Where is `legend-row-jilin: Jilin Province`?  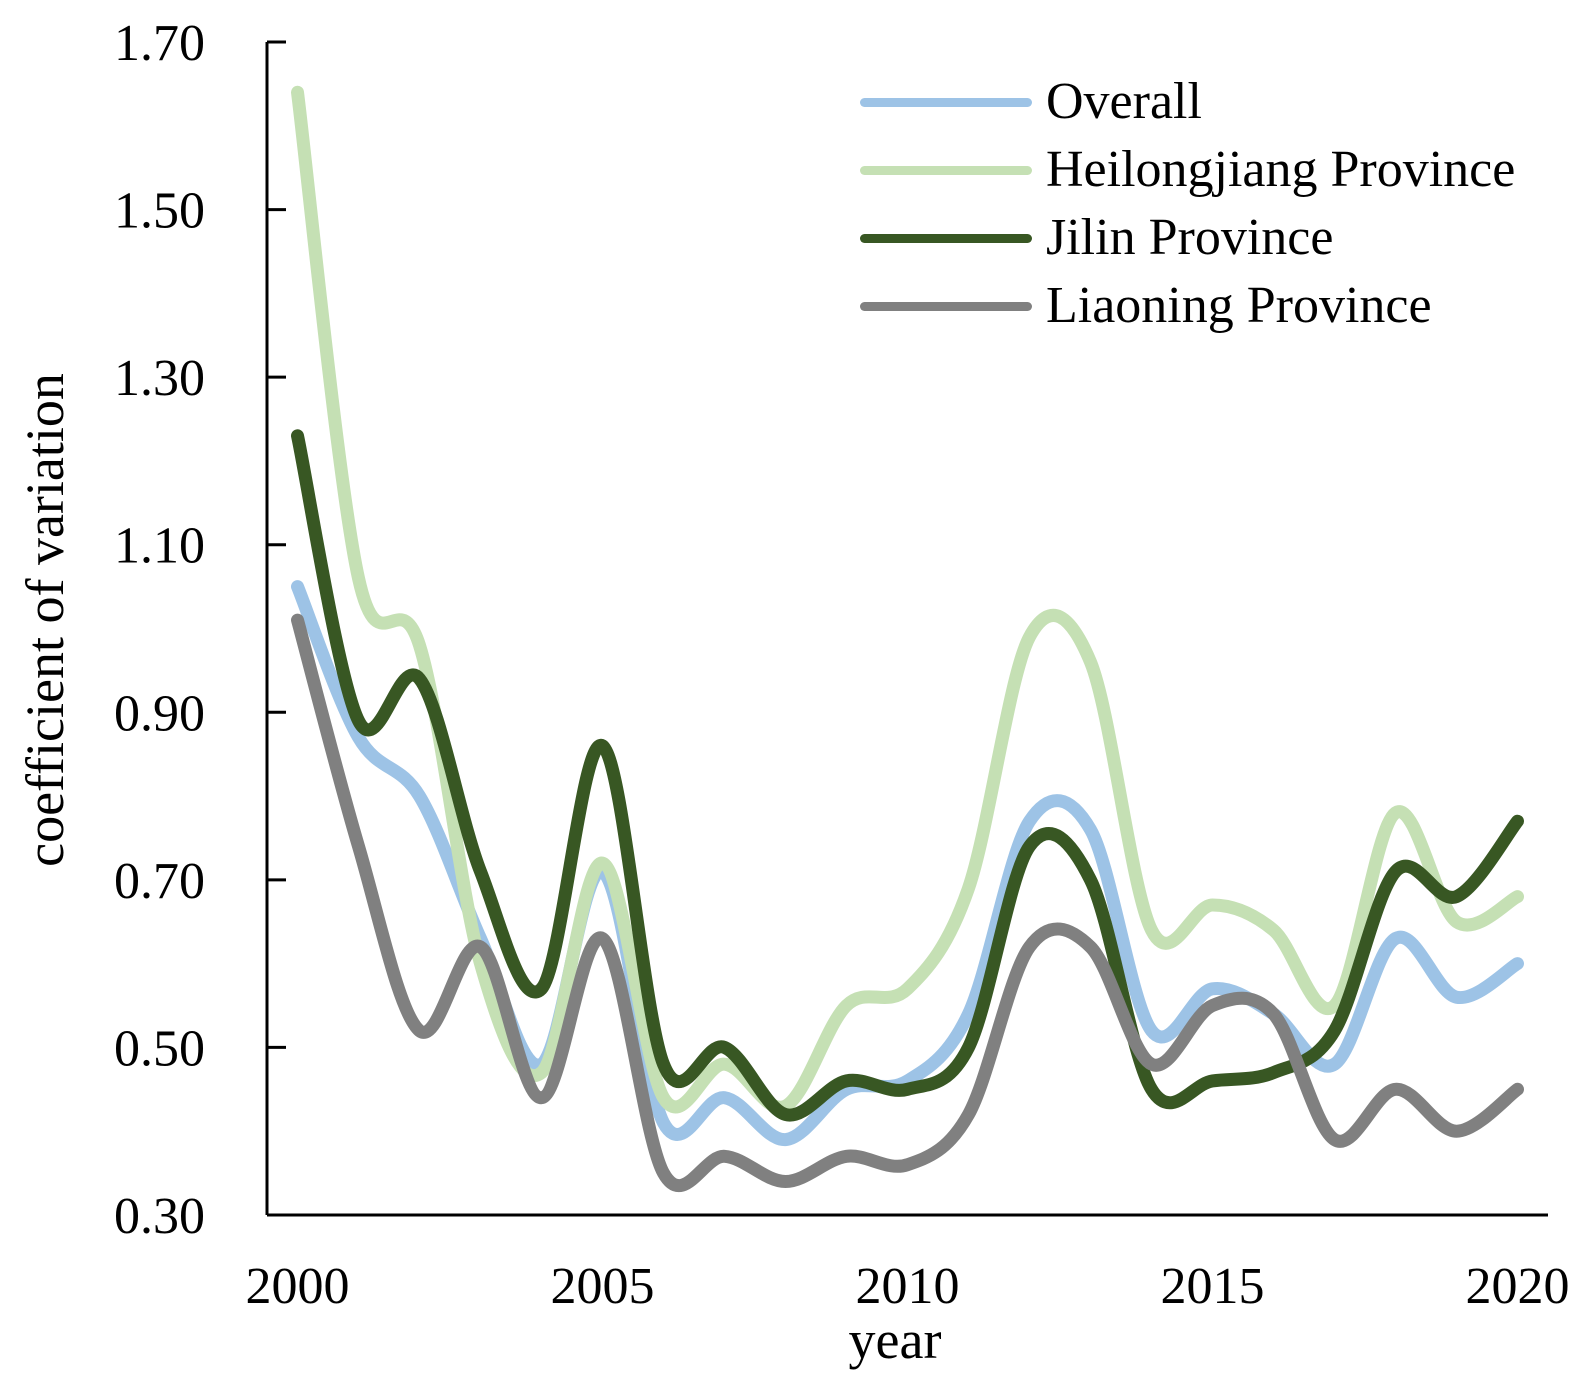
legend-row-jilin: Jilin Province is located at coordinates (1187, 238).